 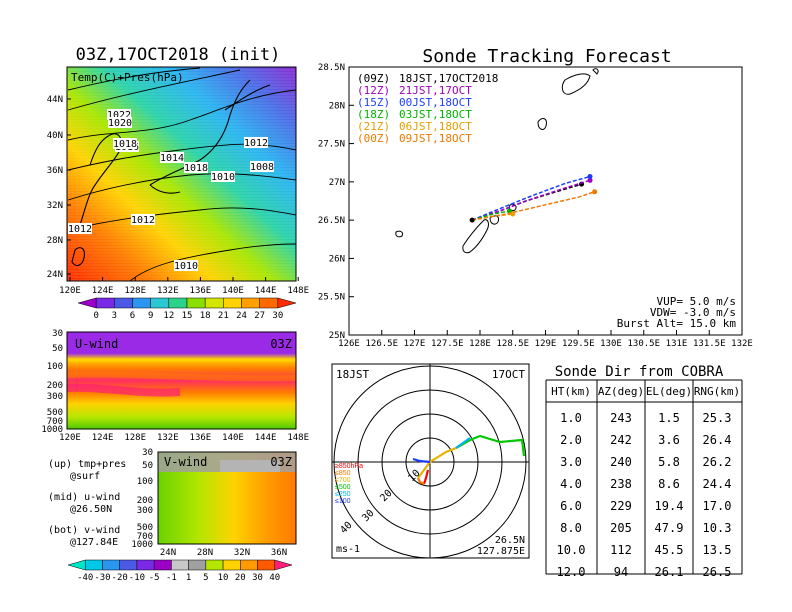 I want to click on table-cell: 12.0, so click(x=571, y=572).